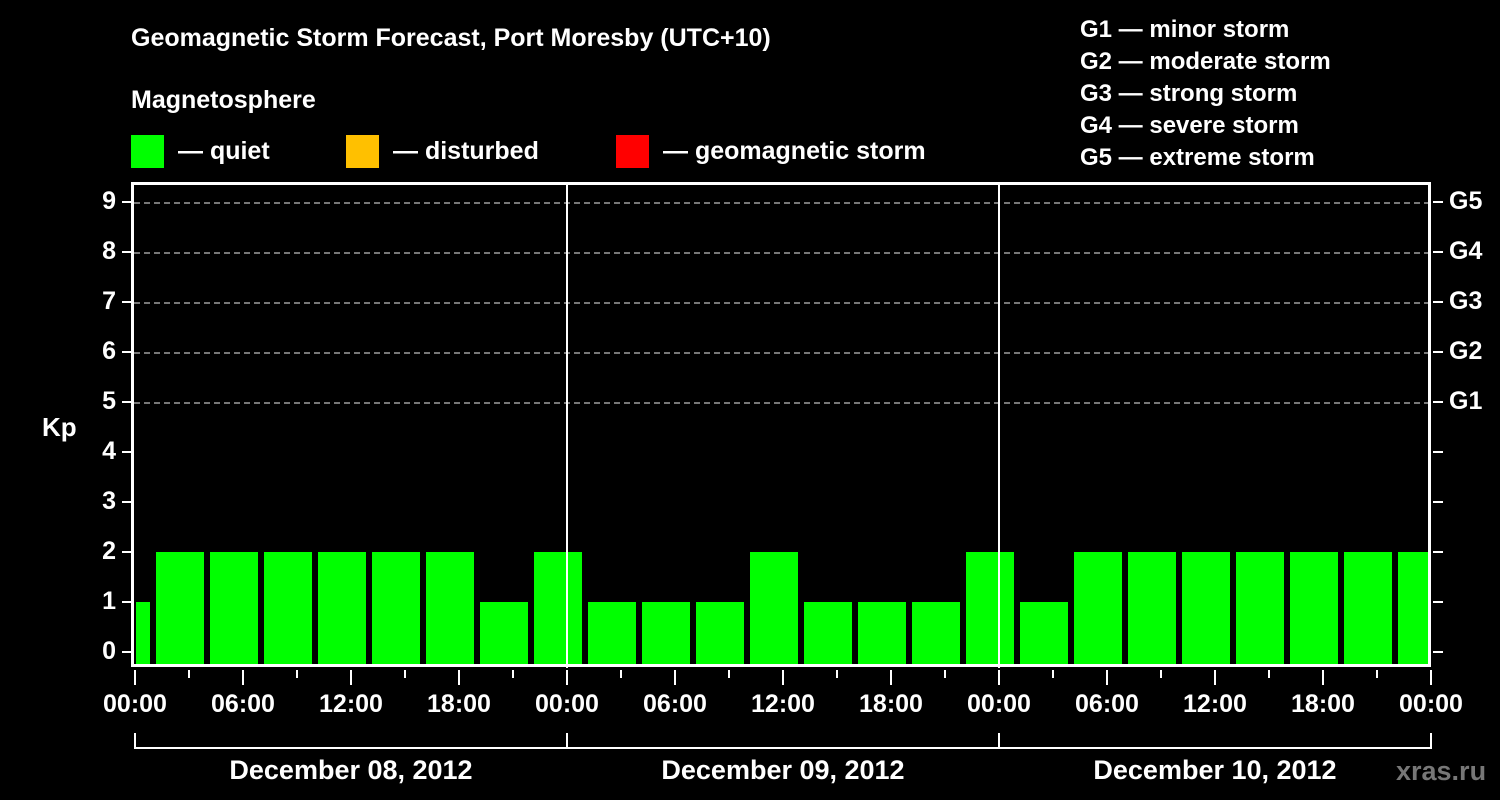 The width and height of the screenshot is (1500, 800). What do you see at coordinates (109, 601) in the screenshot?
I see `y-tick-label: 1` at bounding box center [109, 601].